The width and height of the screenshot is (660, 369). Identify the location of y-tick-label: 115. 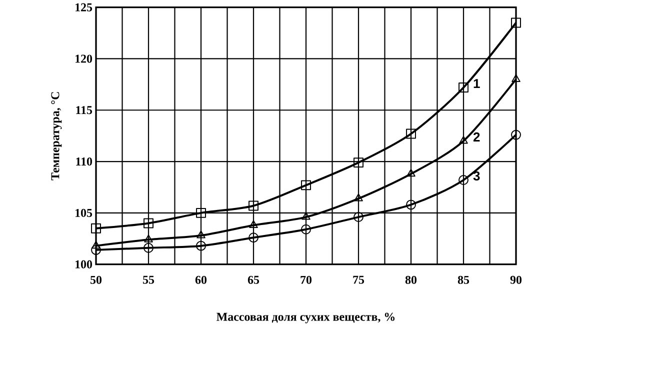
(84, 110).